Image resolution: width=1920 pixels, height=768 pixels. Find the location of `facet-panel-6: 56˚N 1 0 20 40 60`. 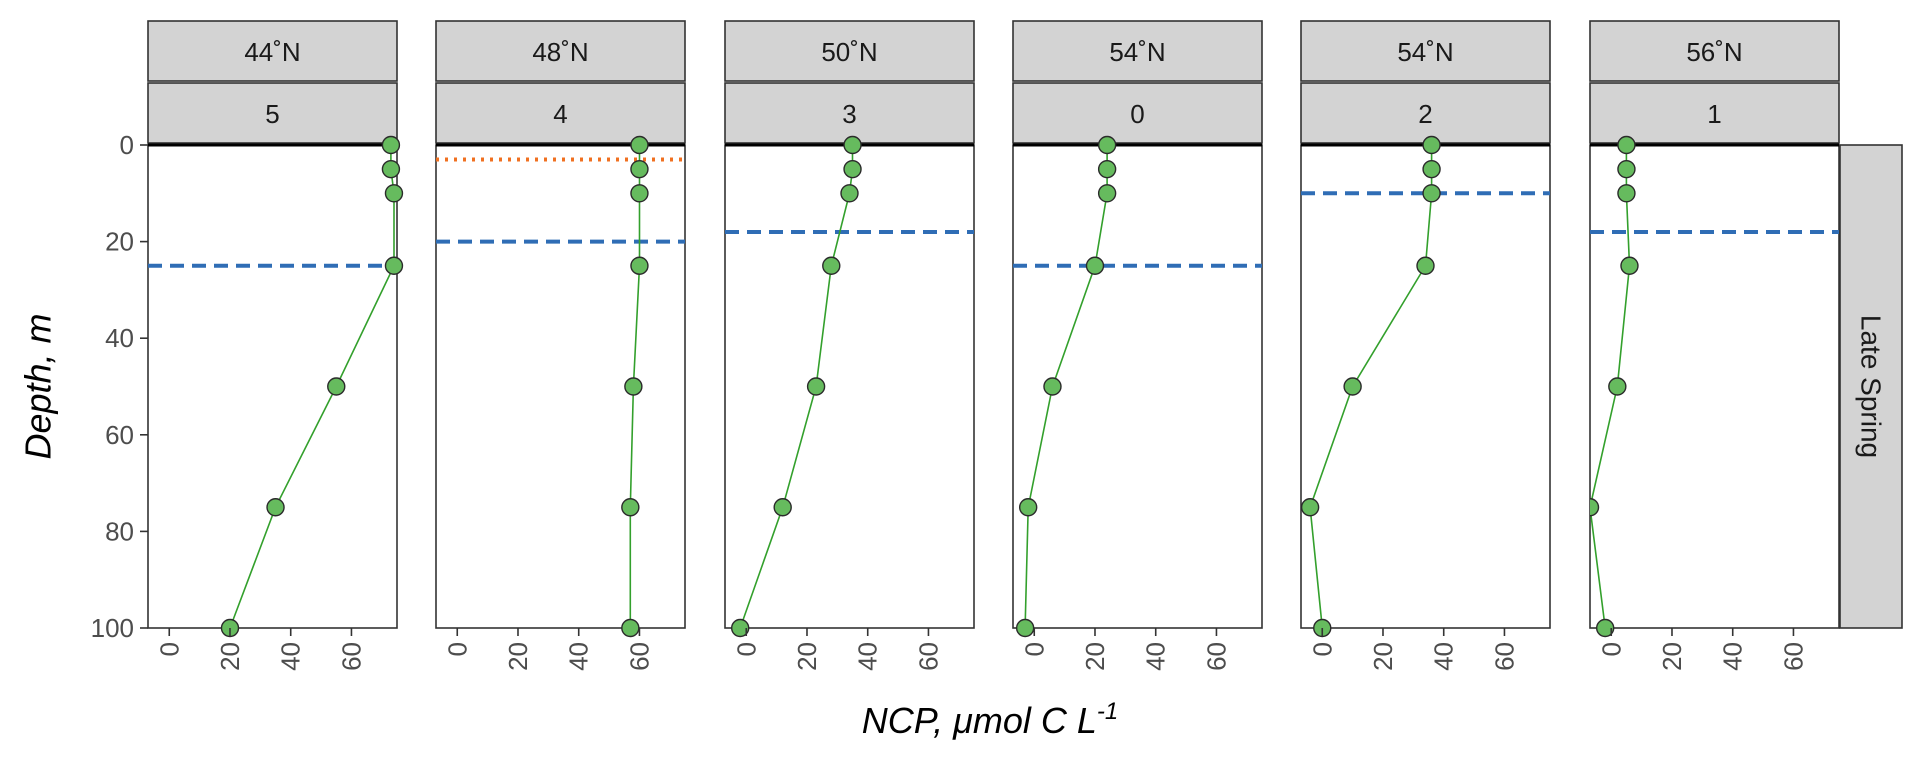

facet-panel-6: 56˚N 1 0 20 40 60 is located at coordinates (1714, 345).